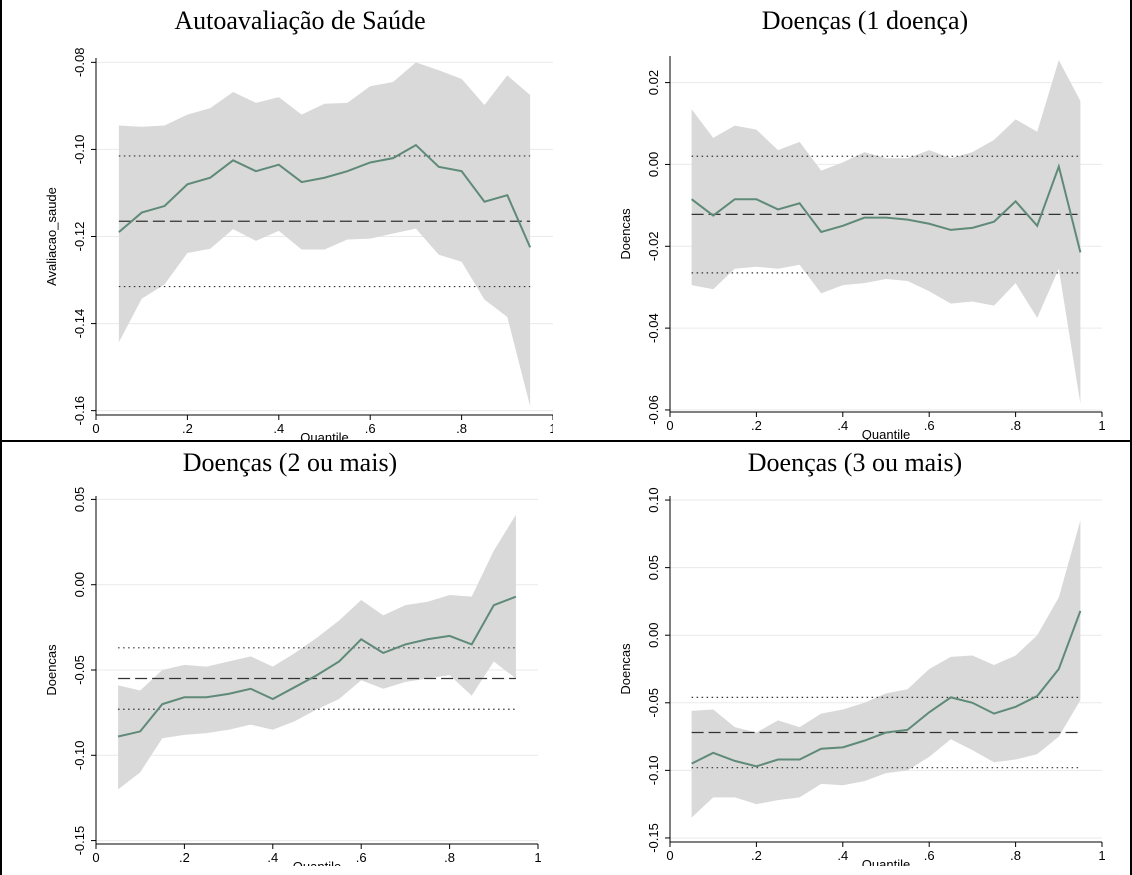 This screenshot has width=1132, height=875. Describe the element at coordinates (79, 237) in the screenshot. I see `y-tick-label: -0.12` at that location.